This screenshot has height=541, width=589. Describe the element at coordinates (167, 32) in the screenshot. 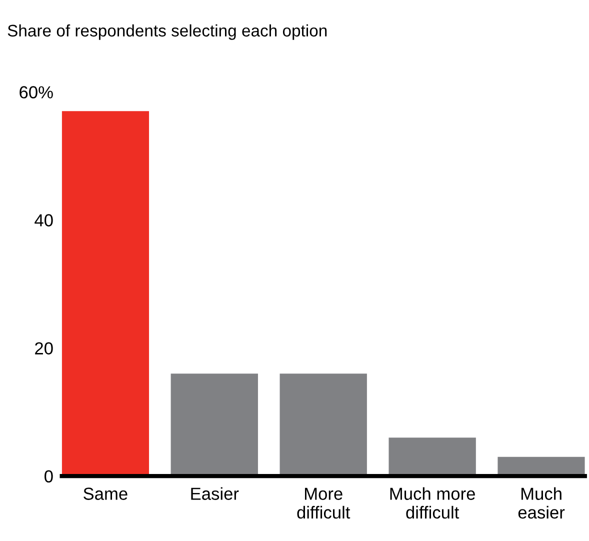

I see `chart-title: Share of respondents selecting each option` at that location.